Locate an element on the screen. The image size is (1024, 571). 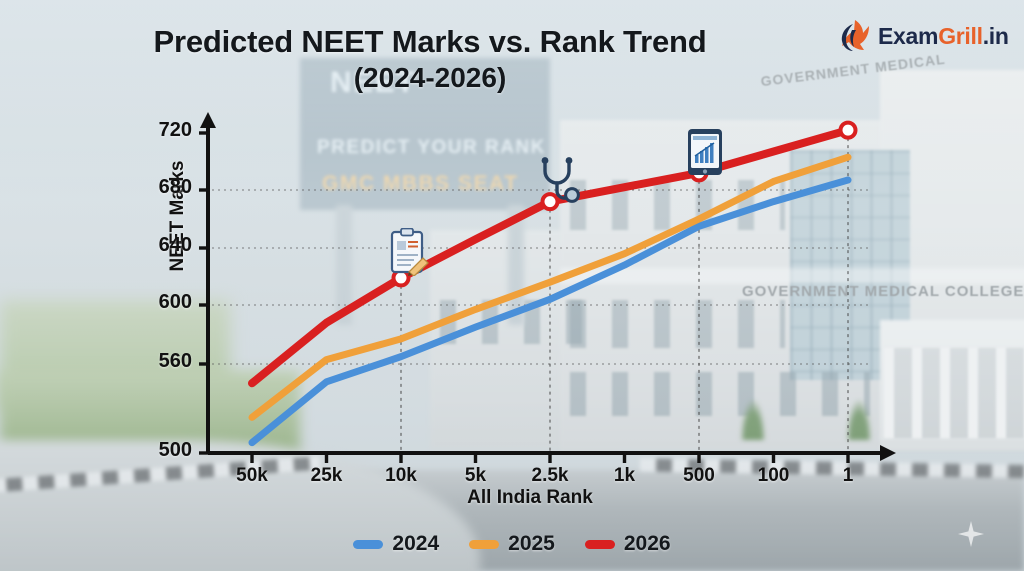
tablet-chart-icon is located at coordinates (705, 154).